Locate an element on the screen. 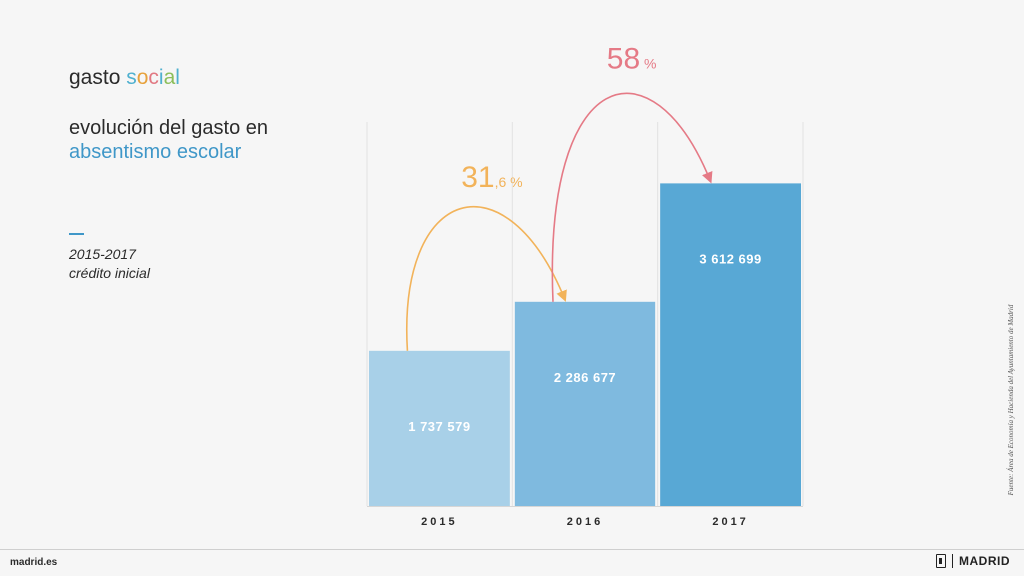  growth-label-int: 58 is located at coordinates (623, 58).